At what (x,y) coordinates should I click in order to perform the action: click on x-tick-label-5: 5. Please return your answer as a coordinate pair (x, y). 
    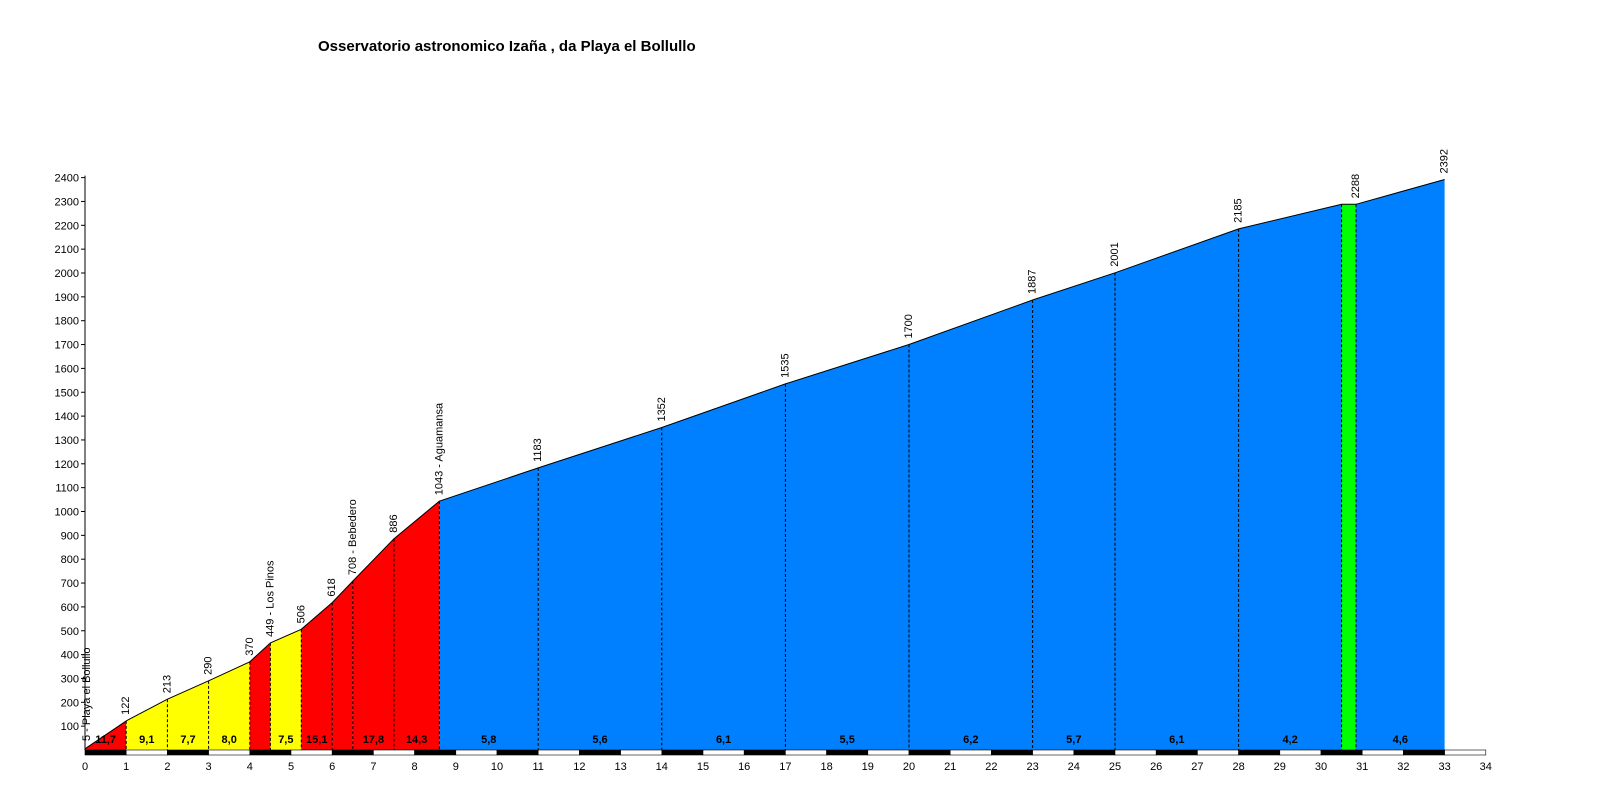
    Looking at the image, I should click on (291, 767).